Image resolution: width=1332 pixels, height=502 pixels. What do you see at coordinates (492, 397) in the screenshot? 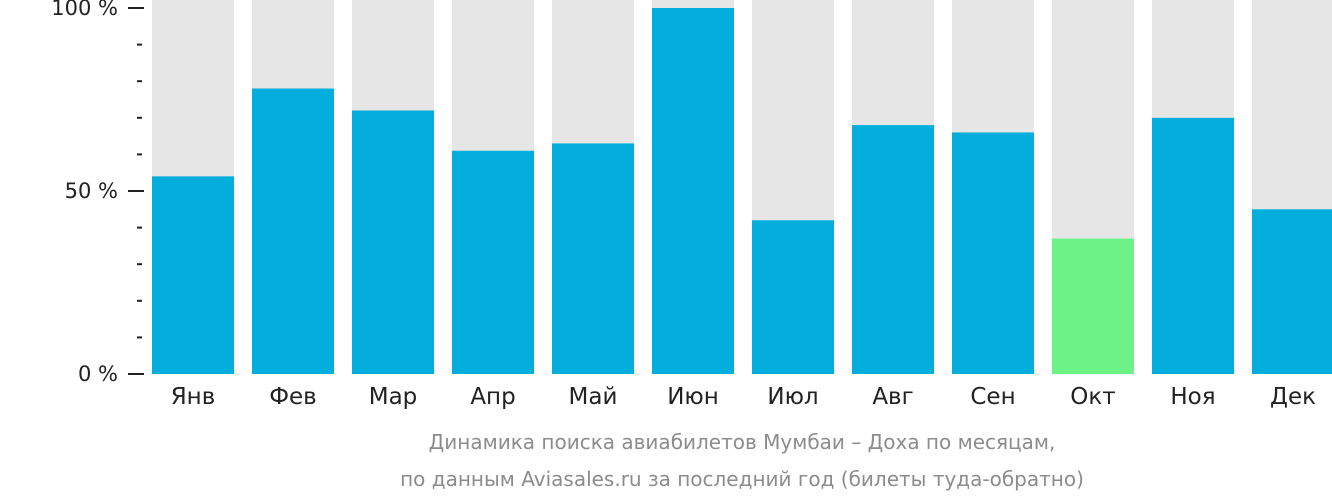
I see `x-tick-label: Апр` at bounding box center [492, 397].